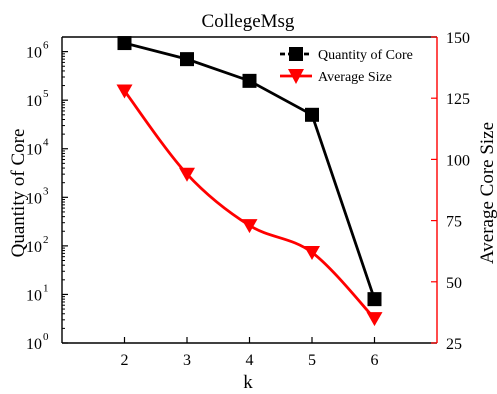  Describe the element at coordinates (458, 160) in the screenshot. I see `y-right-tick-label: 100` at that location.